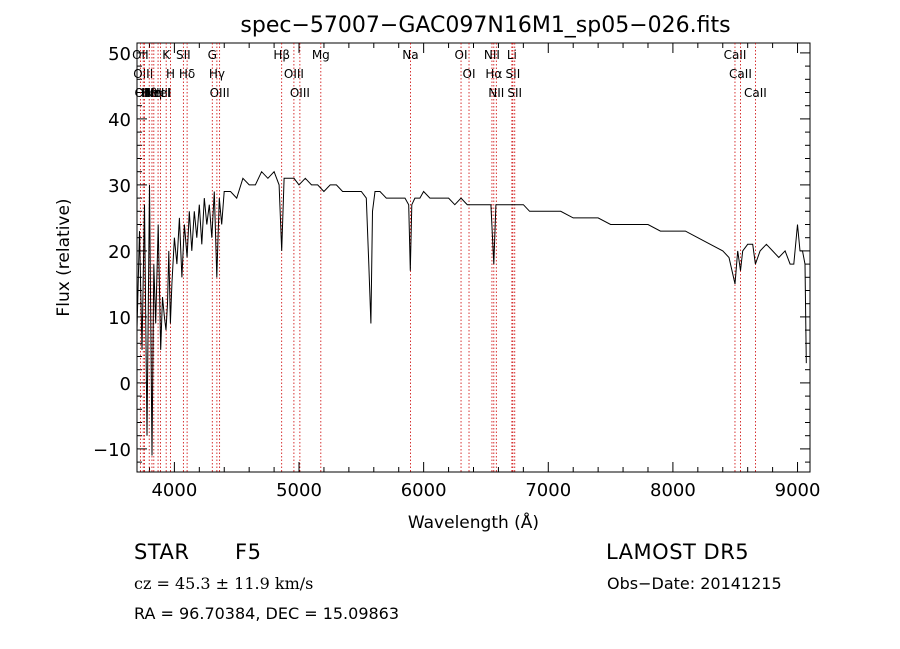 Image resolution: width=900 pixels, height=649 pixels. Describe the element at coordinates (166, 55) in the screenshot. I see `line-marker-label: K` at that location.